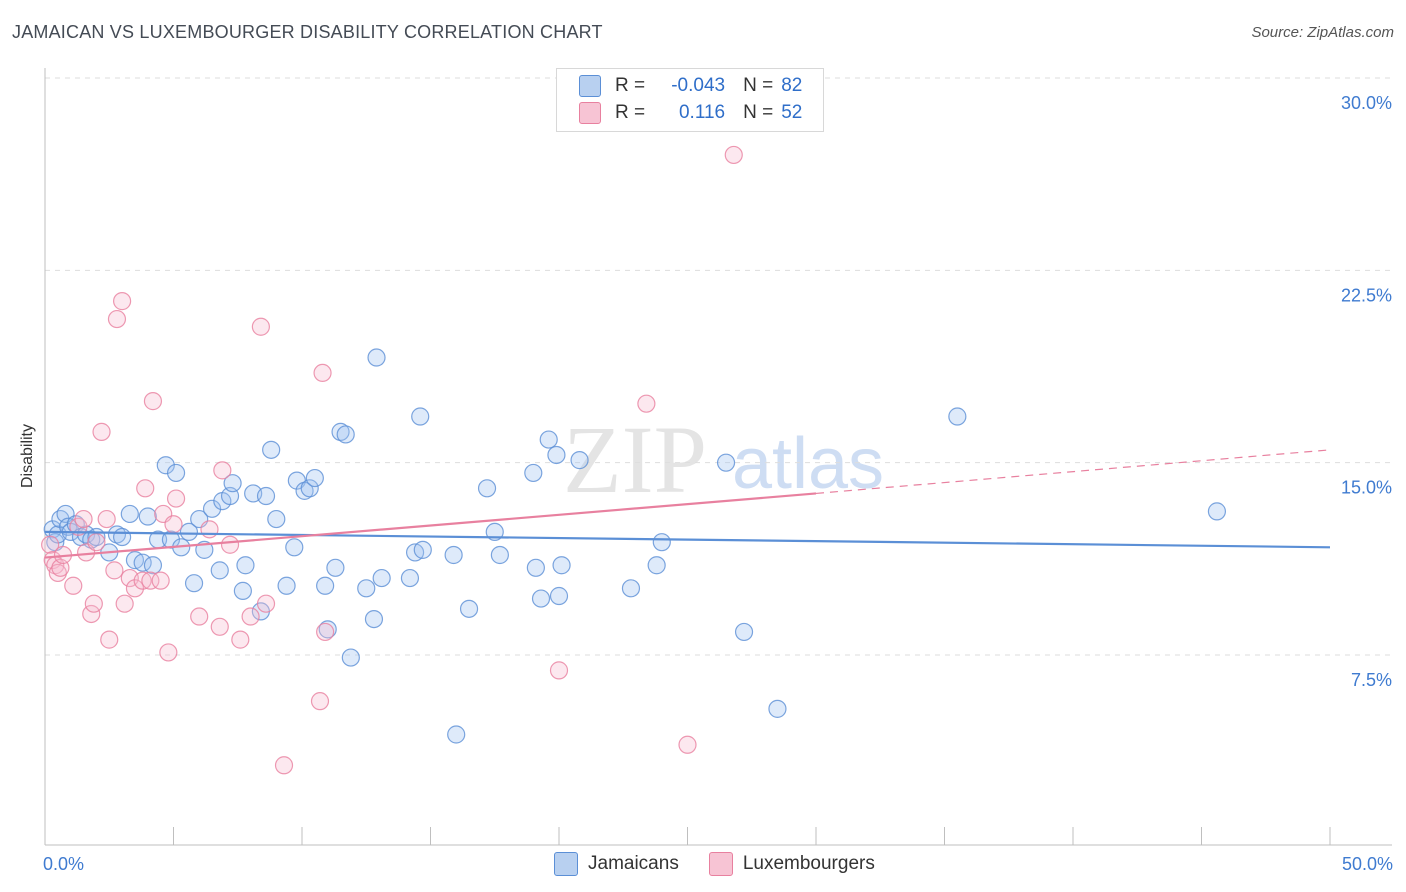 The height and width of the screenshot is (892, 1406). I want to click on legend-item-jamaicans: Jamaicans, so click(616, 864).